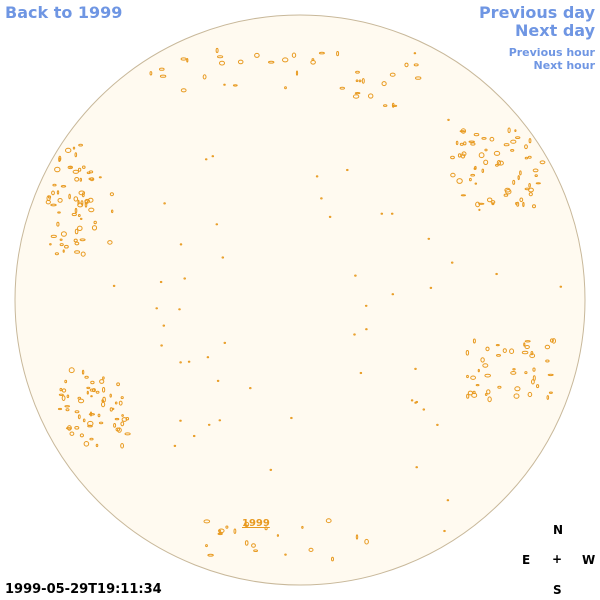  Describe the element at coordinates (64, 12) in the screenshot. I see `back-to-year-link: Back to 1999` at that location.